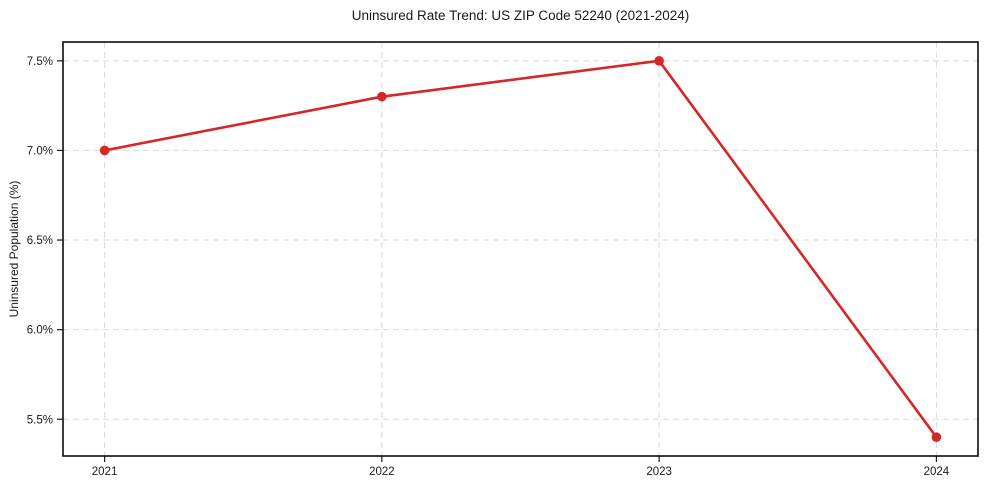 This screenshot has width=989, height=490. Describe the element at coordinates (40, 420) in the screenshot. I see `y-tick-label: 5.5%` at that location.